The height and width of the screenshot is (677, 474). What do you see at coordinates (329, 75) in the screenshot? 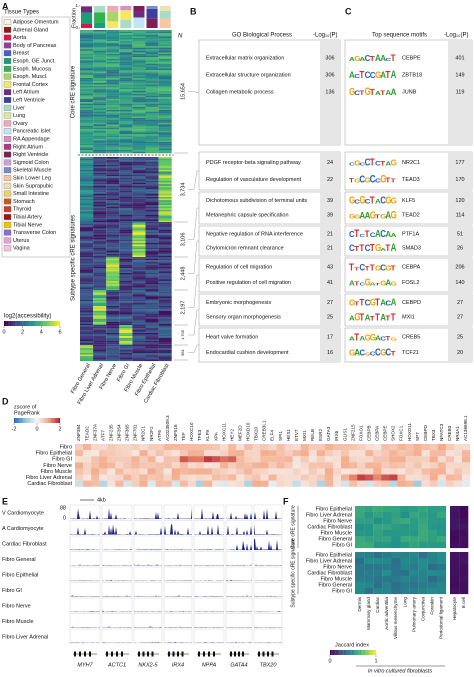
I see `p-value: 306` at bounding box center [329, 75].